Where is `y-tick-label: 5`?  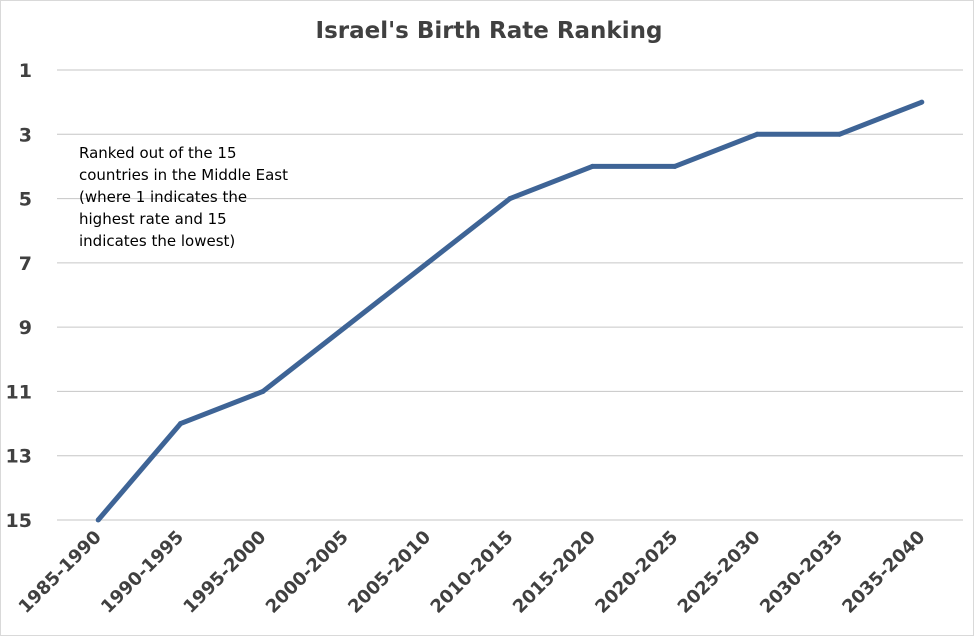 y-tick-label: 5 is located at coordinates (25, 200).